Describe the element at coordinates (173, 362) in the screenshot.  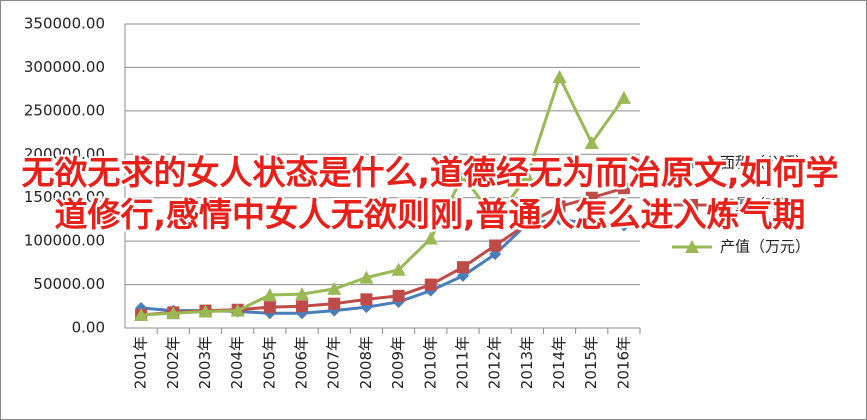
I see `x-tick-label: 2002年` at that location.